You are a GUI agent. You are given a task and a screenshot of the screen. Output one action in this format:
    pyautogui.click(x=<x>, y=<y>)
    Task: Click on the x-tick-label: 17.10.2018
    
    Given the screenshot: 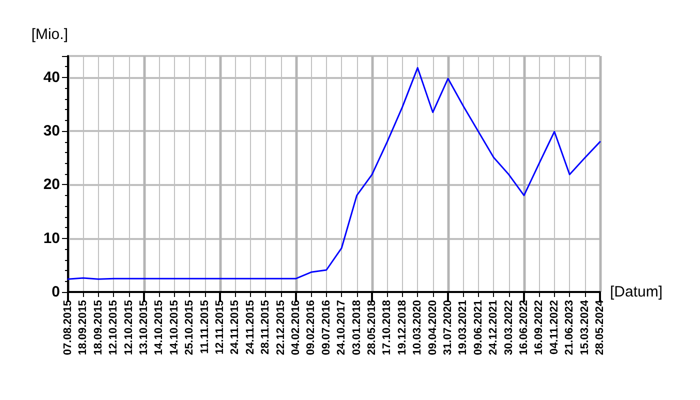 What is the action you would take?
    pyautogui.click(x=387, y=328)
    